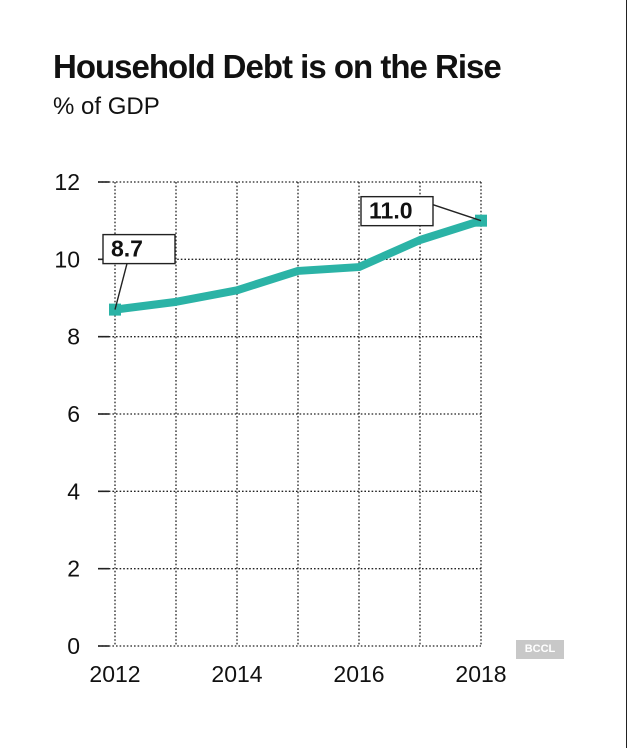 This screenshot has height=748, width=630. What do you see at coordinates (127, 249) in the screenshot?
I see `annotation-label: 8.7` at bounding box center [127, 249].